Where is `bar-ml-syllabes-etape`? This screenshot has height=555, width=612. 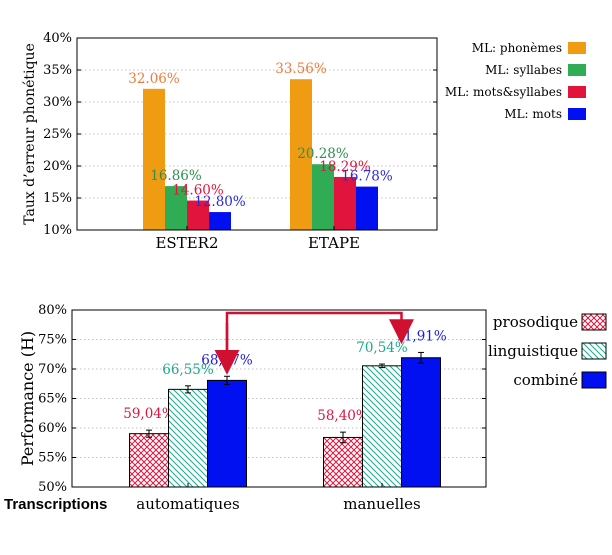
bar-ml-syllabes-etape is located at coordinates (323, 197).